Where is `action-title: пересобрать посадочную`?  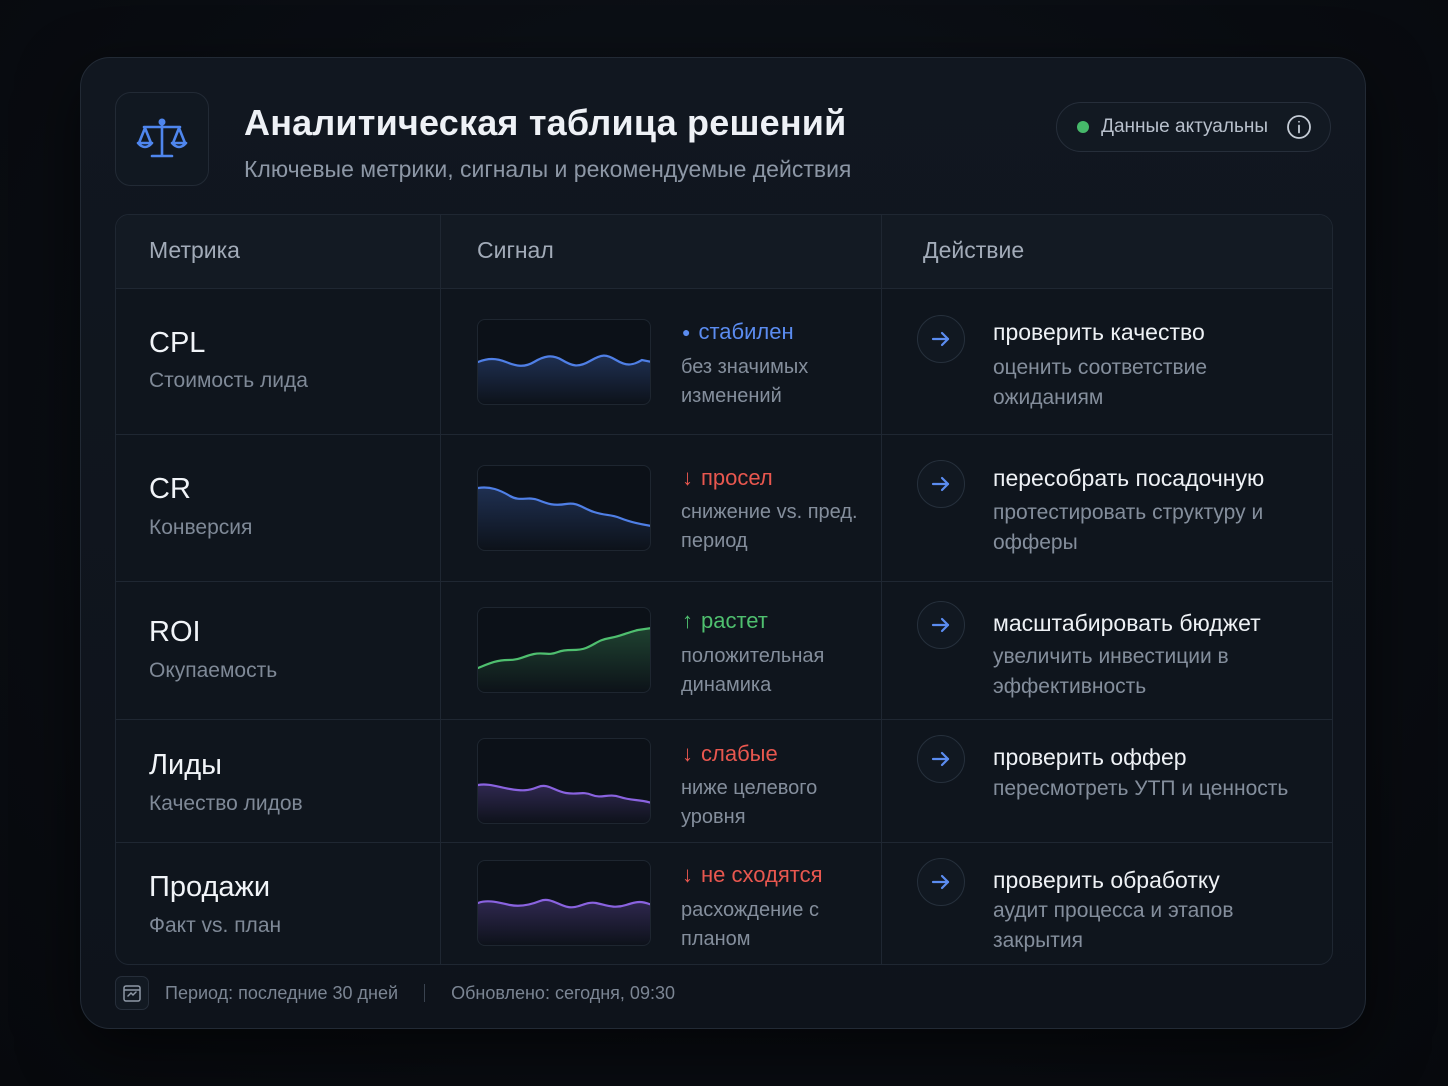 action-title: пересобрать посадочную is located at coordinates (1129, 478).